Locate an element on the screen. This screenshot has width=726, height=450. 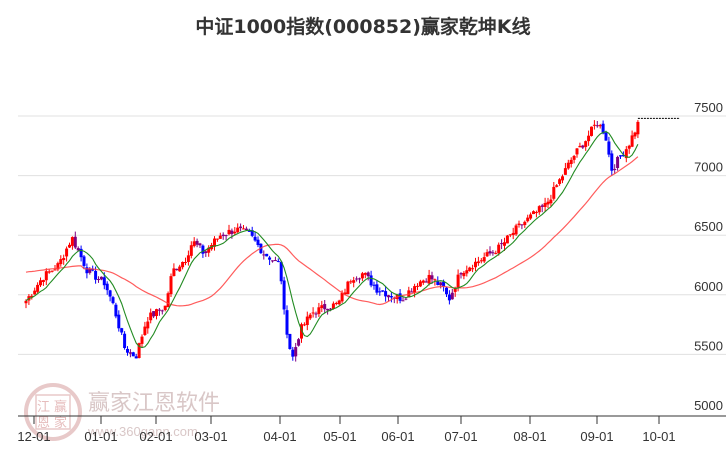
x-tick-label: 02-01 is located at coordinates (155, 436).